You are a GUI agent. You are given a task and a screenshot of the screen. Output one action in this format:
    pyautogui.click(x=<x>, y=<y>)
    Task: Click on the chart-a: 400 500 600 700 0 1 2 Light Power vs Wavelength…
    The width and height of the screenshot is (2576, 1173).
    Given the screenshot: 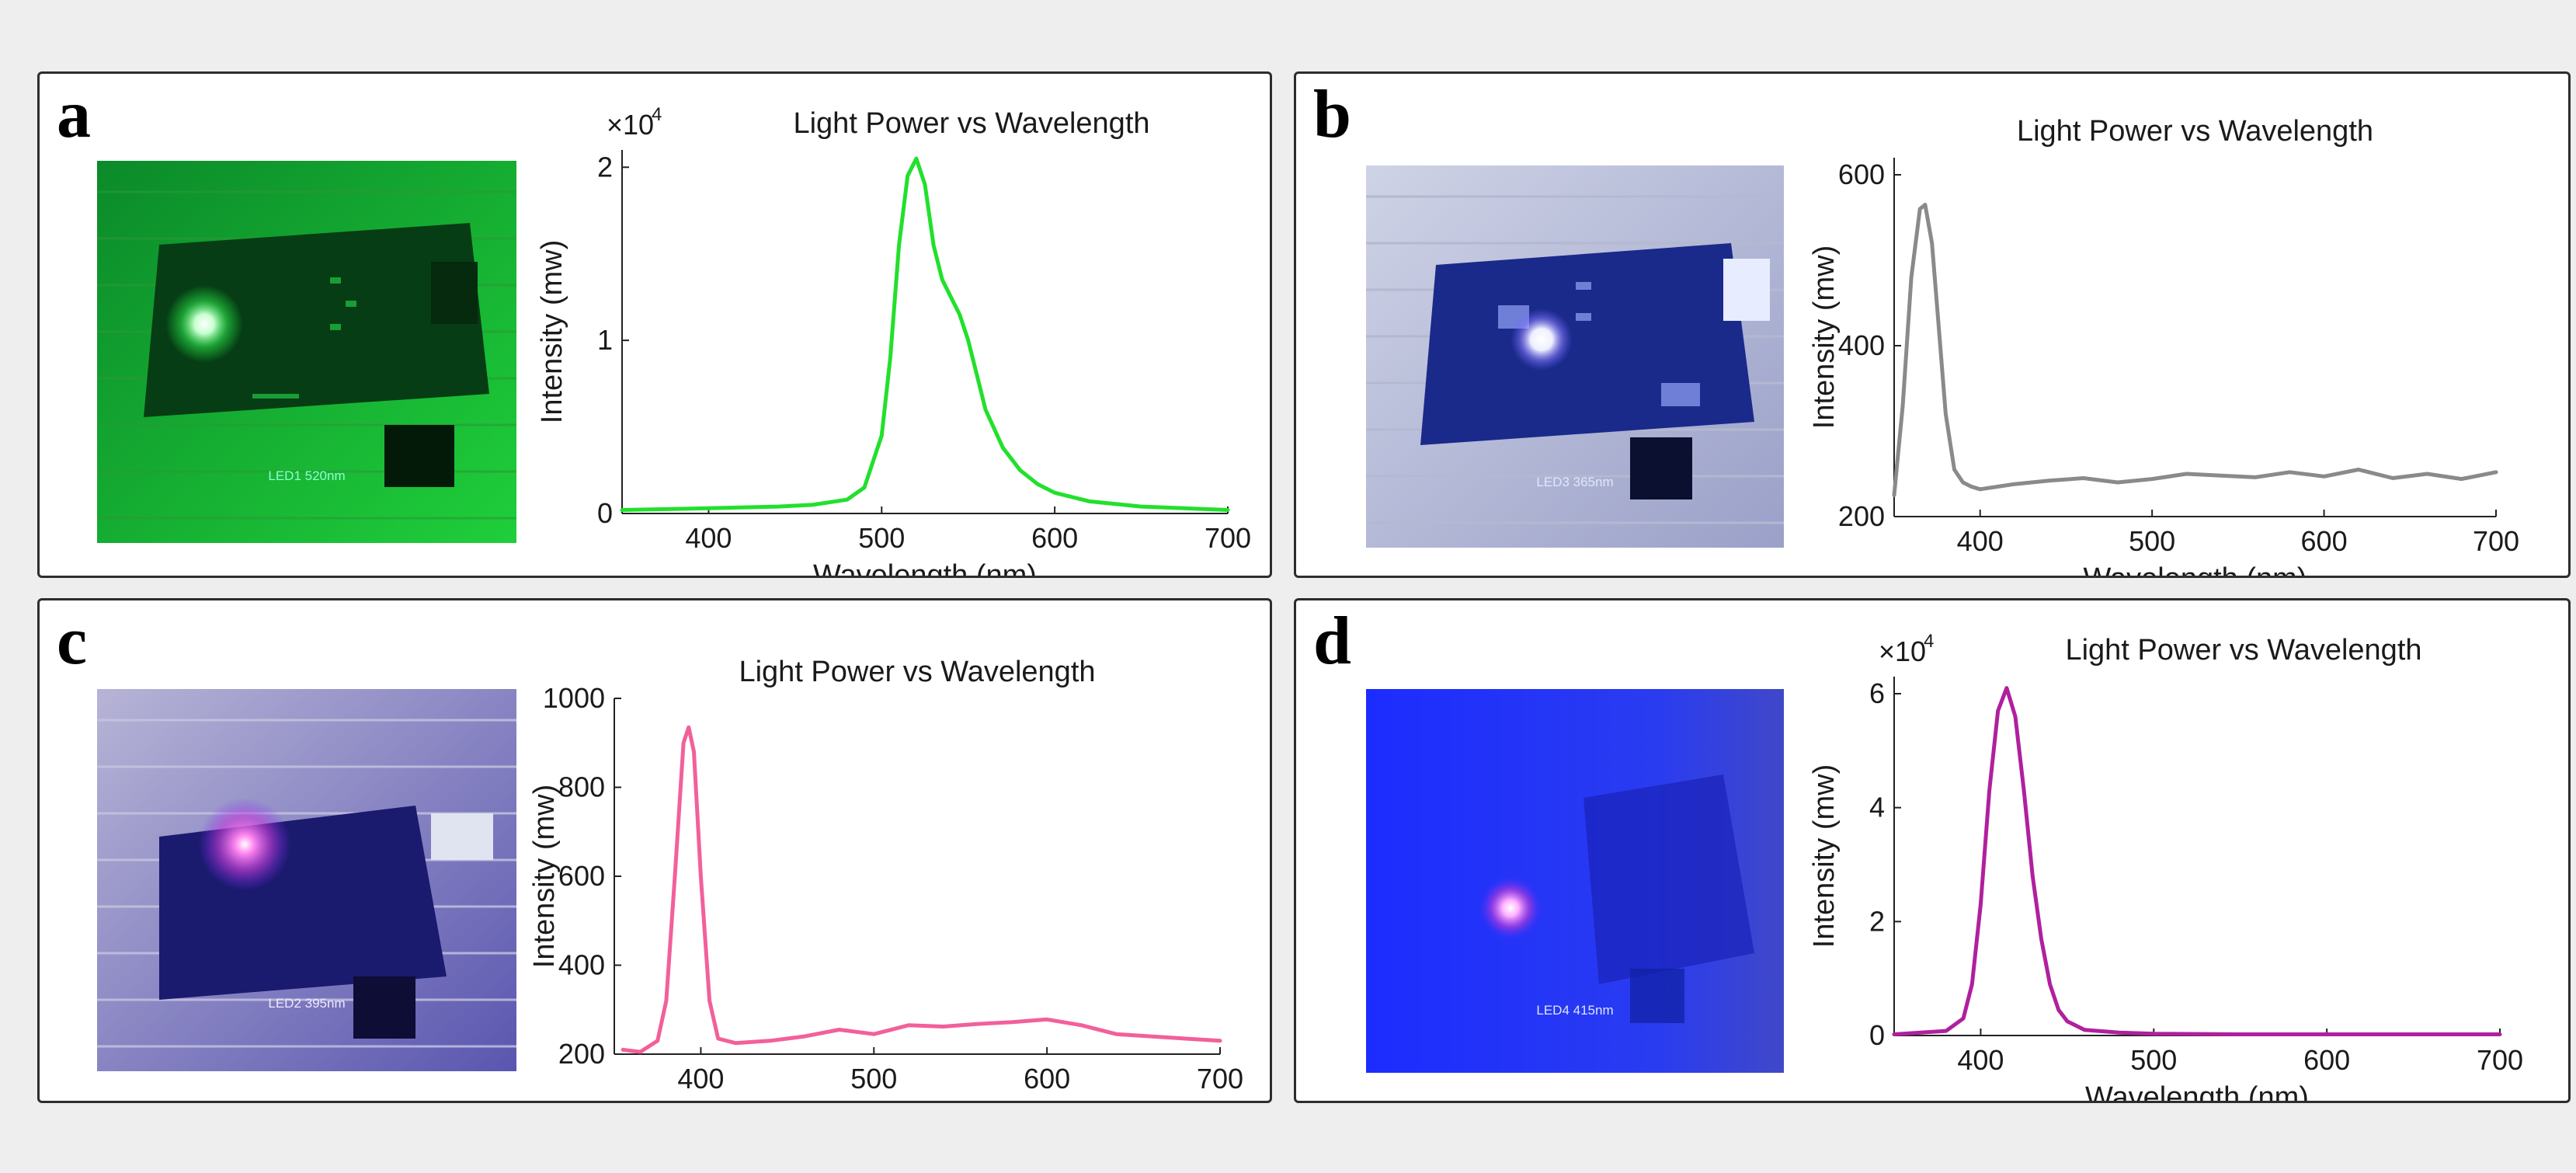 What is the action you would take?
    pyautogui.click(x=894, y=341)
    